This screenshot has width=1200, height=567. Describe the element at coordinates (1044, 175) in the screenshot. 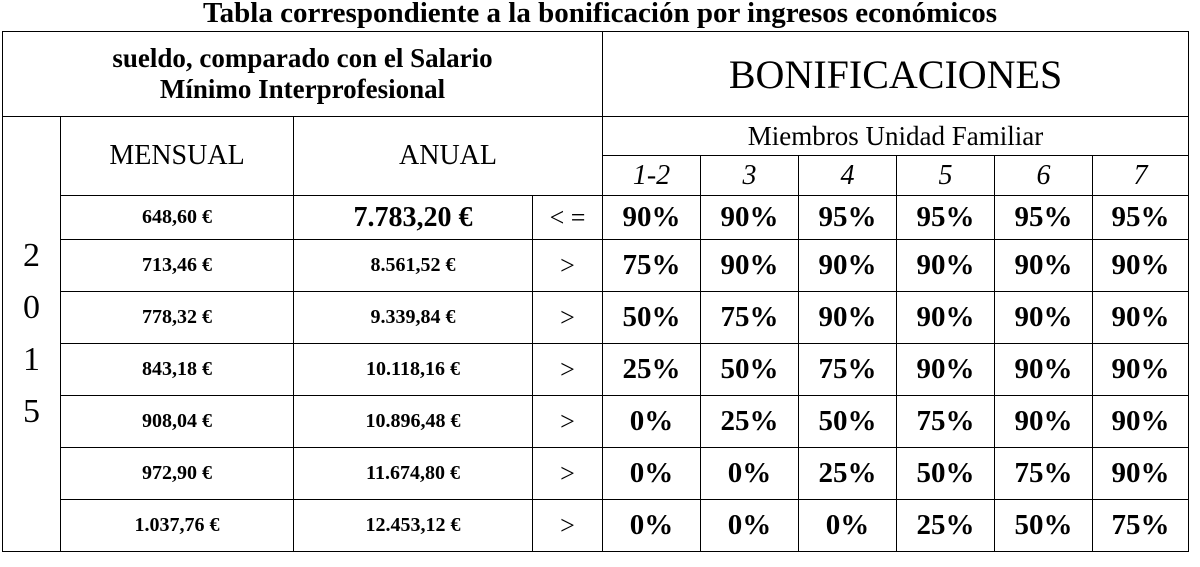

I see `member-count-header: 6` at that location.